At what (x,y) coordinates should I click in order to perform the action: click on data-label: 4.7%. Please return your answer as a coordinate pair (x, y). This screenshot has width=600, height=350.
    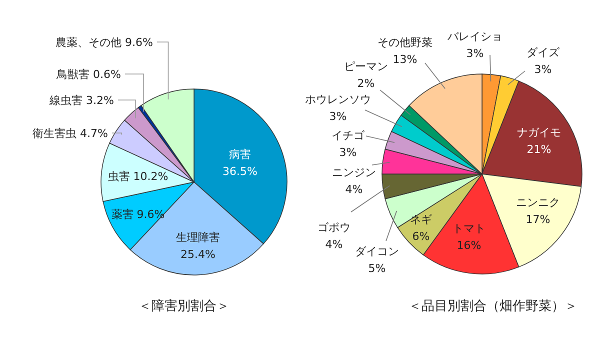
    Looking at the image, I should click on (94, 133).